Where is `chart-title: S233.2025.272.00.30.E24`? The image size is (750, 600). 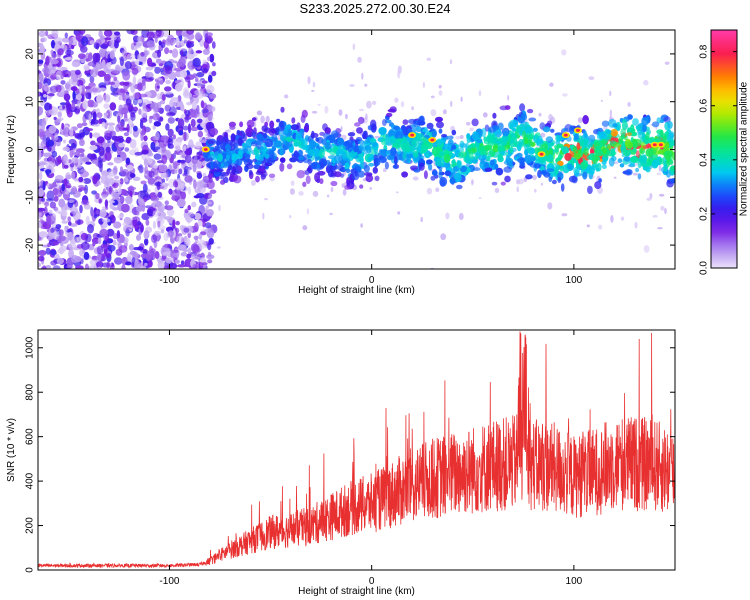 chart-title: S233.2025.272.00.30.E24 is located at coordinates (375, 8).